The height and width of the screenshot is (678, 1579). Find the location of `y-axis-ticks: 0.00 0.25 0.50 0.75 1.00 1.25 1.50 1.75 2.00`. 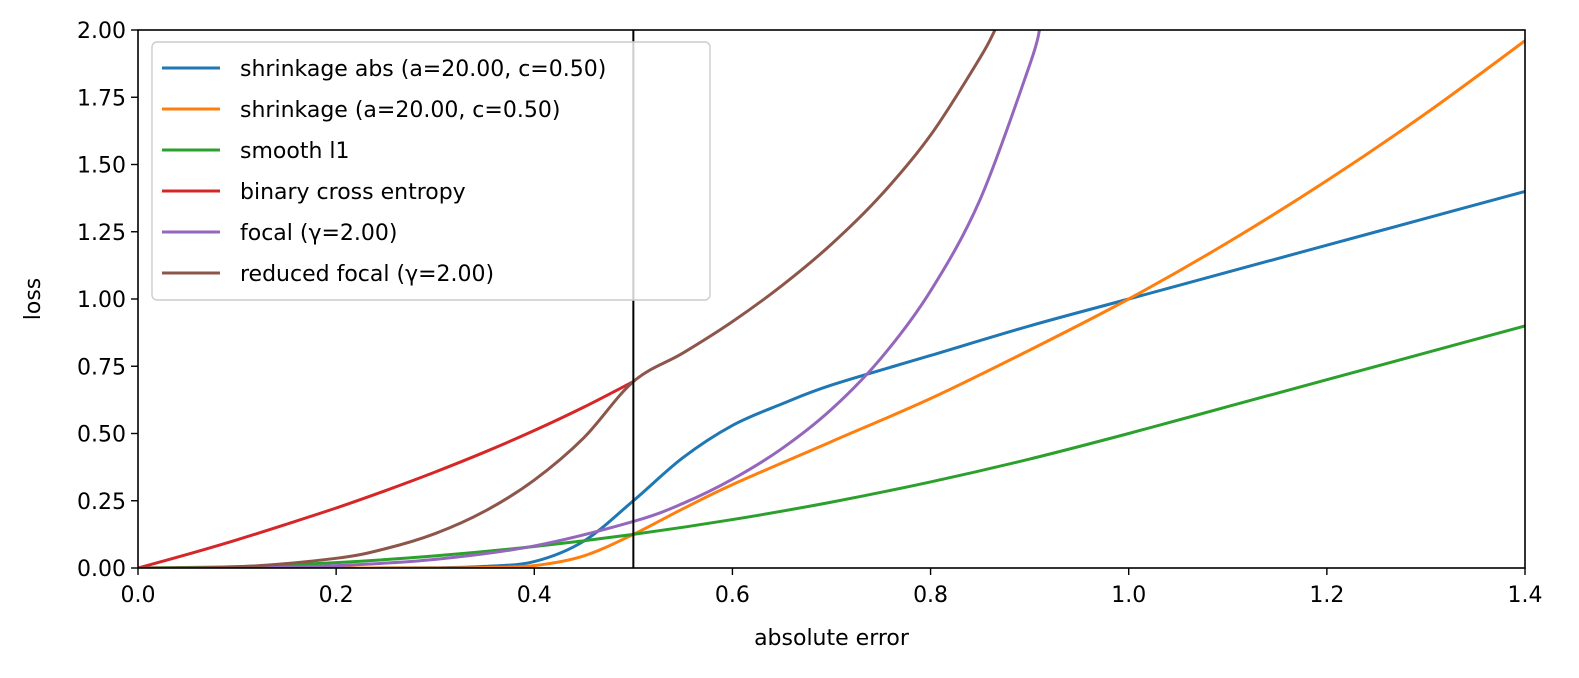

y-axis-ticks: 0.00 0.25 0.50 0.75 1.00 1.25 1.50 1.75 2.00 is located at coordinates (107, 300).